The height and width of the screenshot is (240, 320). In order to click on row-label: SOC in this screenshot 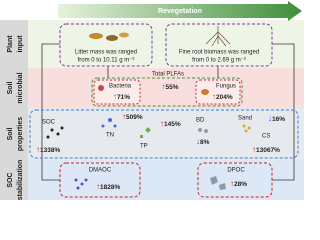, I will do `click(10, 179)`.